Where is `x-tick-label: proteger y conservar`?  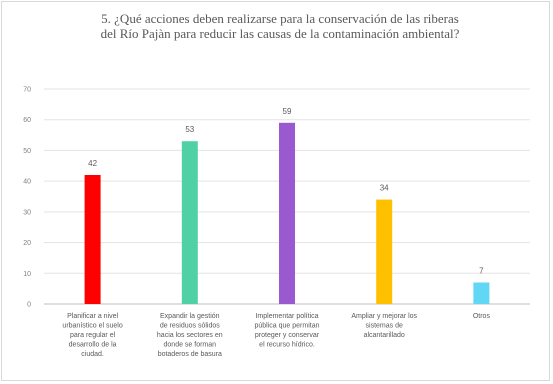
x-tick-label: proteger y conservar is located at coordinates (287, 335).